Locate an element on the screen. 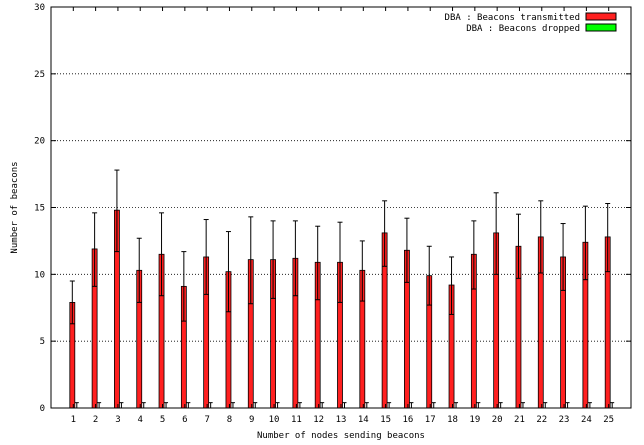 This screenshot has height=445, width=644. y-tick-label: 15 is located at coordinates (39, 209).